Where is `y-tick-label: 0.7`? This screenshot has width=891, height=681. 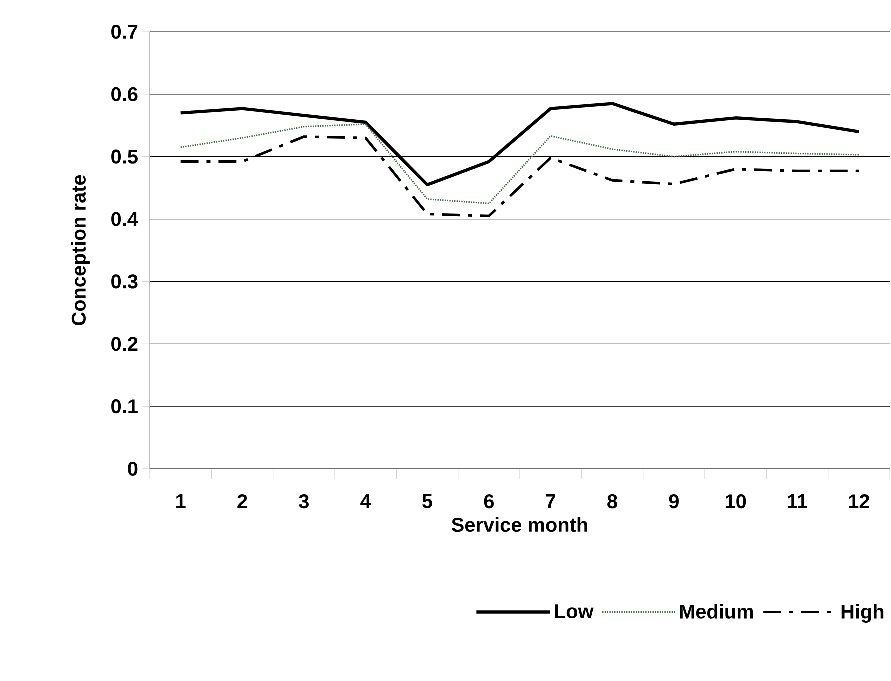 y-tick-label: 0.7 is located at coordinates (125, 32).